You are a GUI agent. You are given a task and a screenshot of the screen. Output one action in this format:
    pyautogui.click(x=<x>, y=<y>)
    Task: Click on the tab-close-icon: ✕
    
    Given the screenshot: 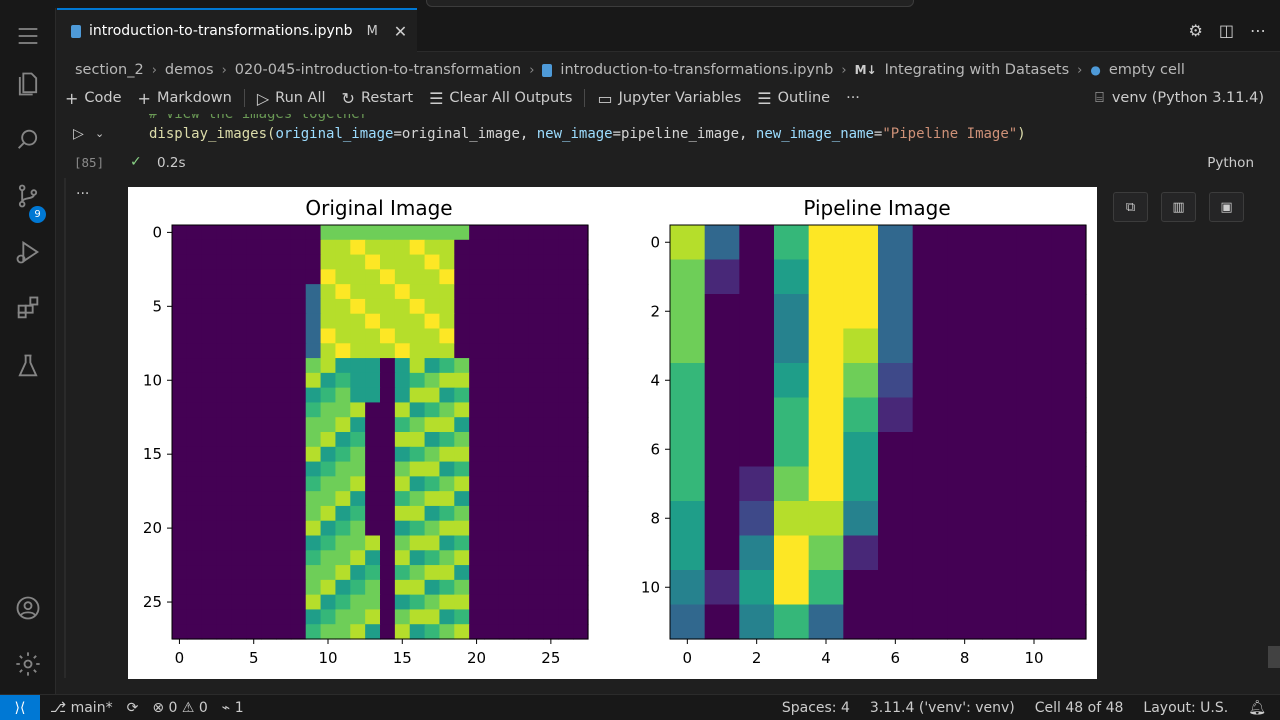 What is the action you would take?
    pyautogui.click(x=400, y=31)
    